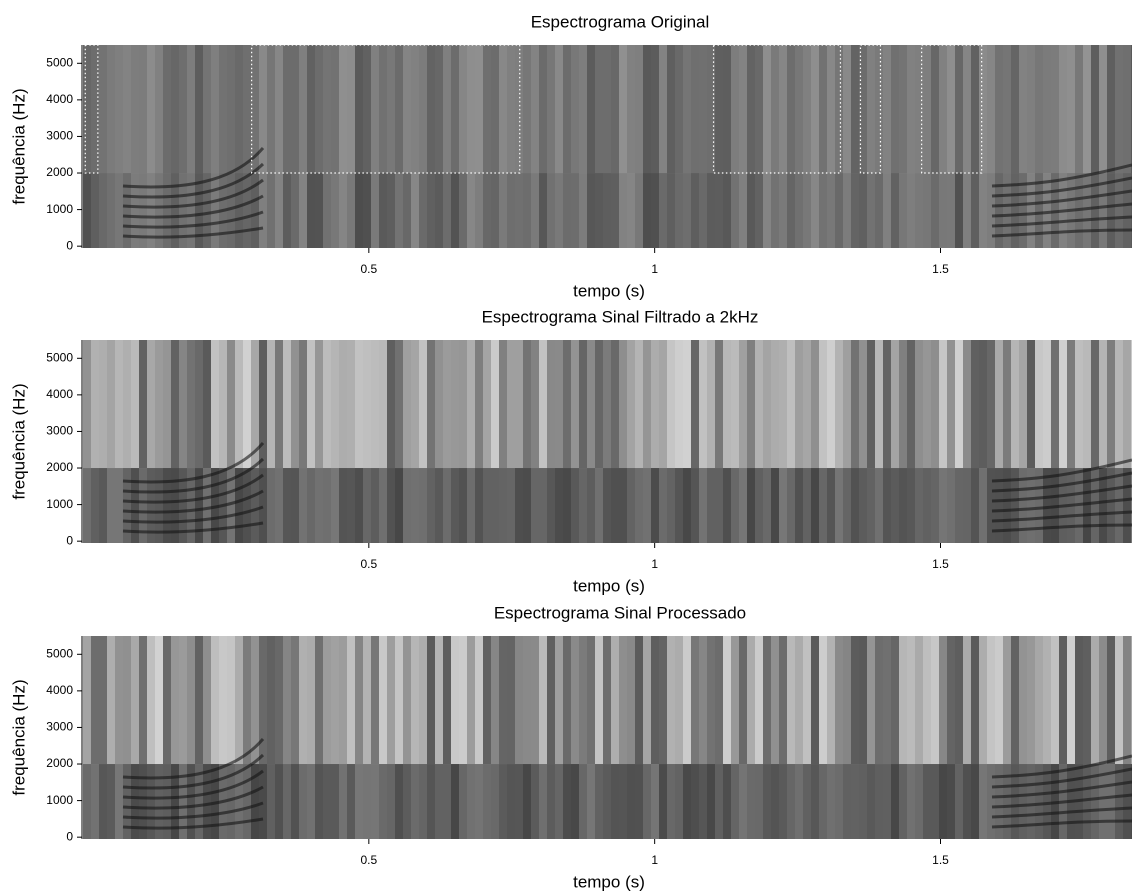 This screenshot has width=1132, height=895. Describe the element at coordinates (59, 209) in the screenshot. I see `y-tick-label: 1000` at that location.